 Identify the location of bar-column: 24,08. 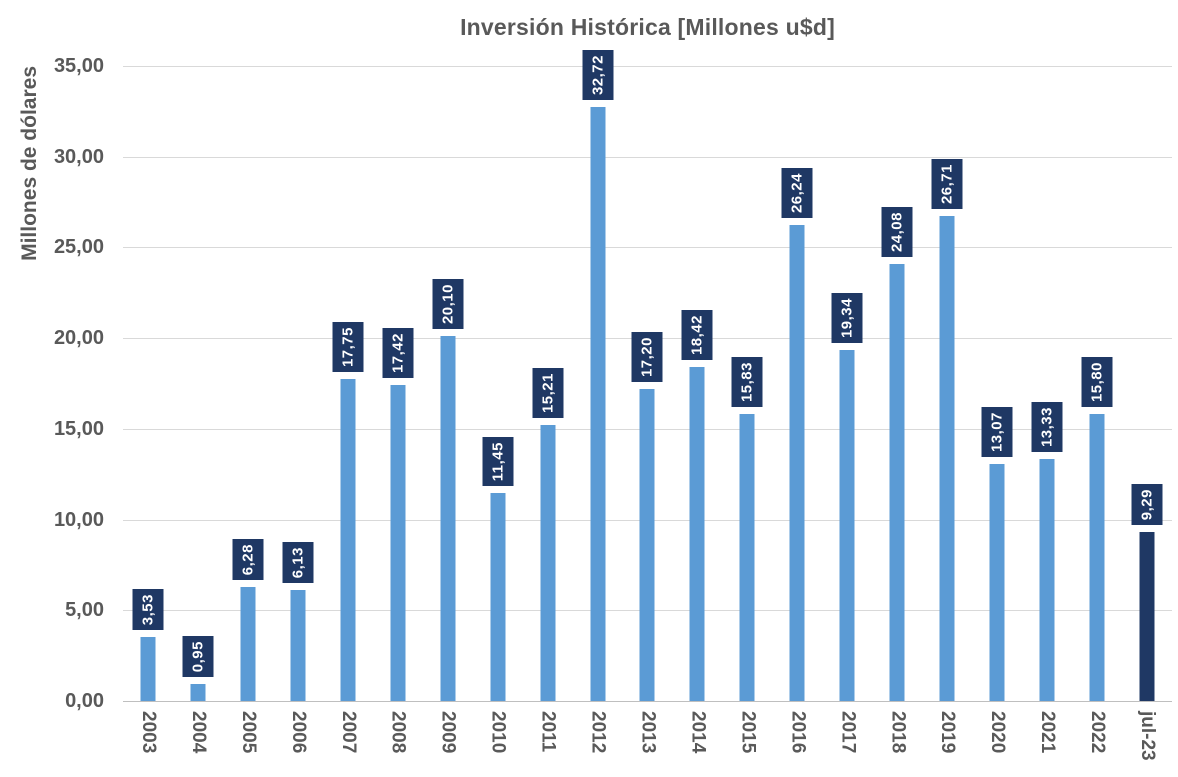
(897, 383).